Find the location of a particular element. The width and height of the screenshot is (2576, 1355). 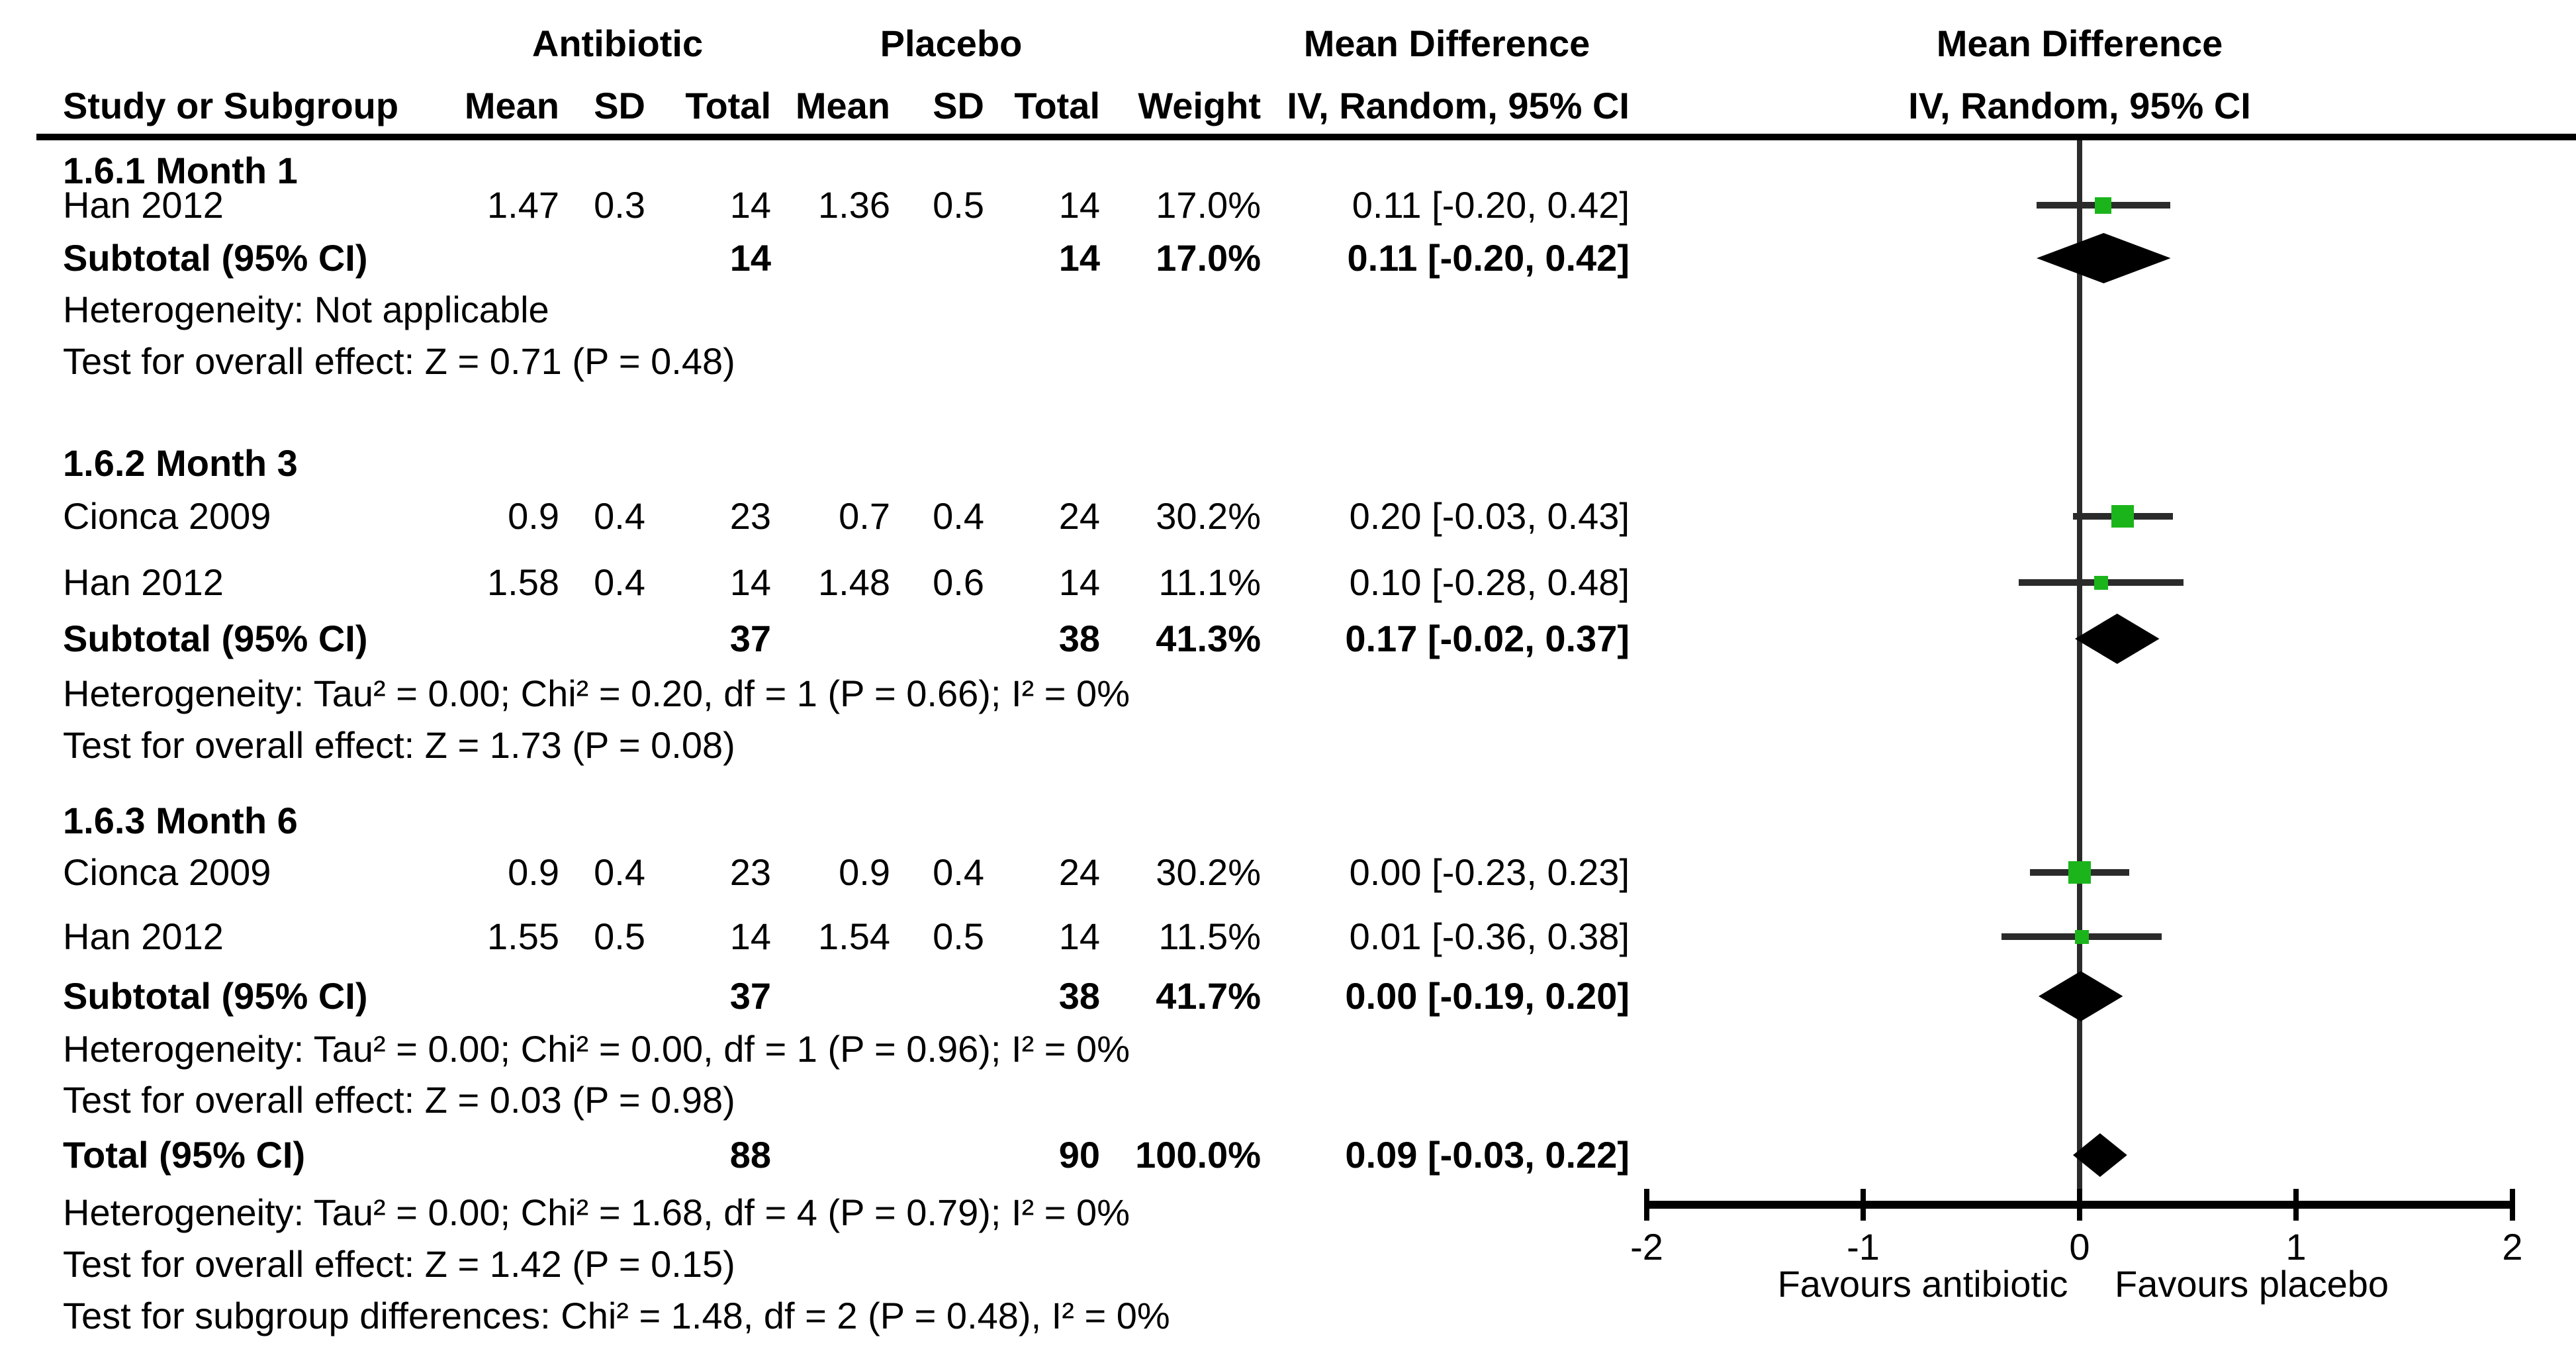

header-rule is located at coordinates (1306, 137).